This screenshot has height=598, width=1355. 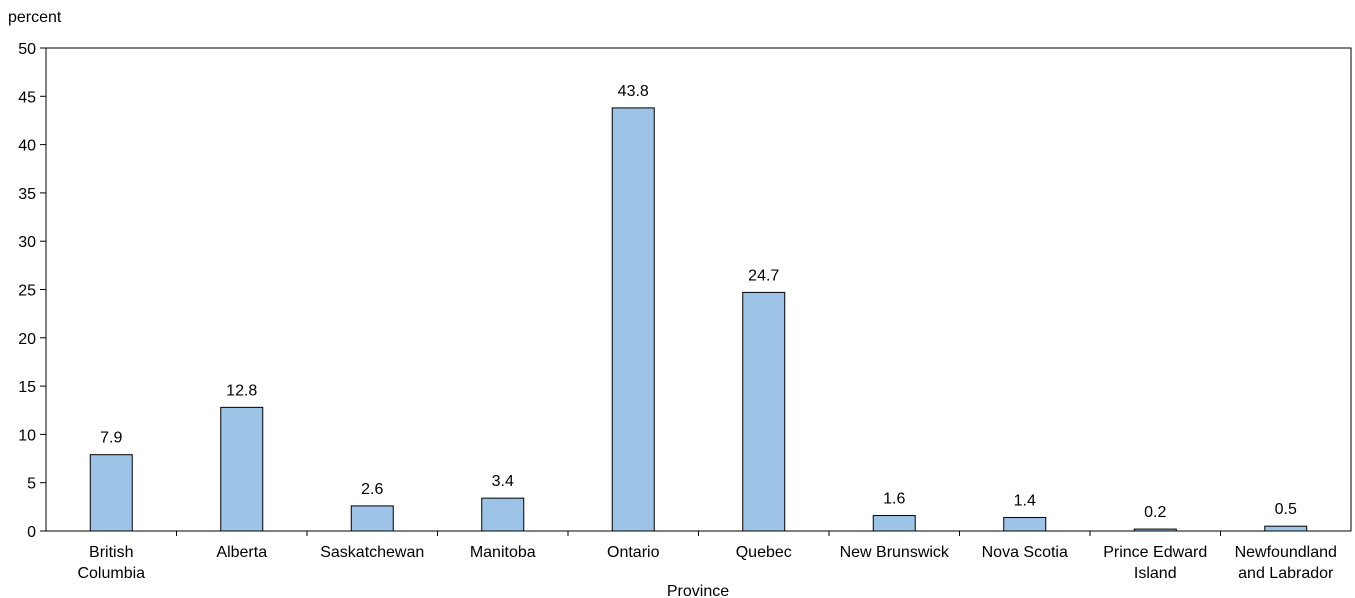 I want to click on x-category-label-line: Nova Scotia, so click(x=1025, y=552).